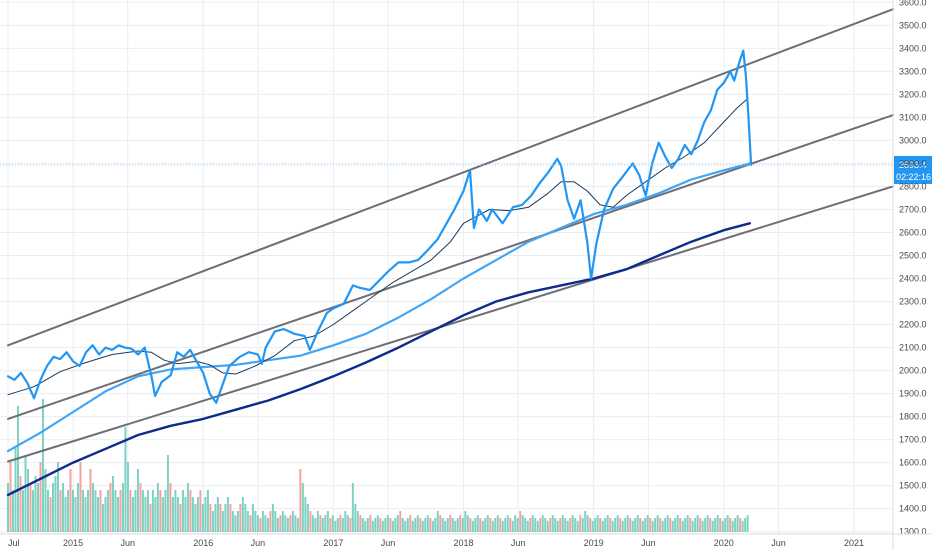 This screenshot has height=550, width=932. I want to click on y-tick-label: 2100.0, so click(913, 348).